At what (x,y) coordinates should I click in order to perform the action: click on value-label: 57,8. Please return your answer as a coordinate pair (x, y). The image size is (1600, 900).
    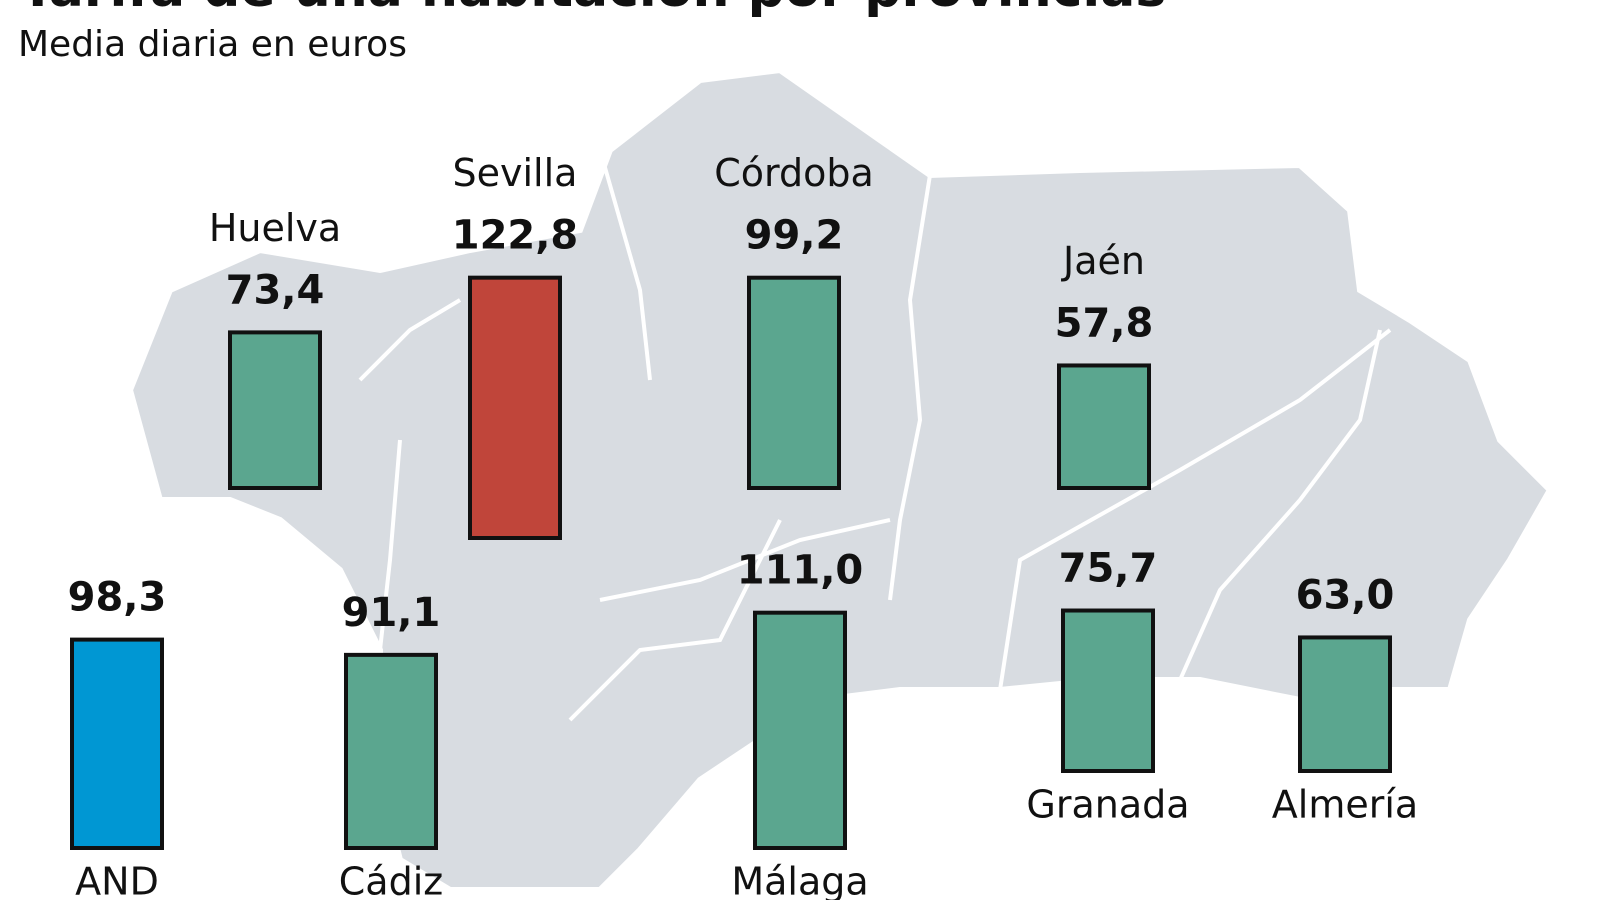
    Looking at the image, I should click on (1104, 323).